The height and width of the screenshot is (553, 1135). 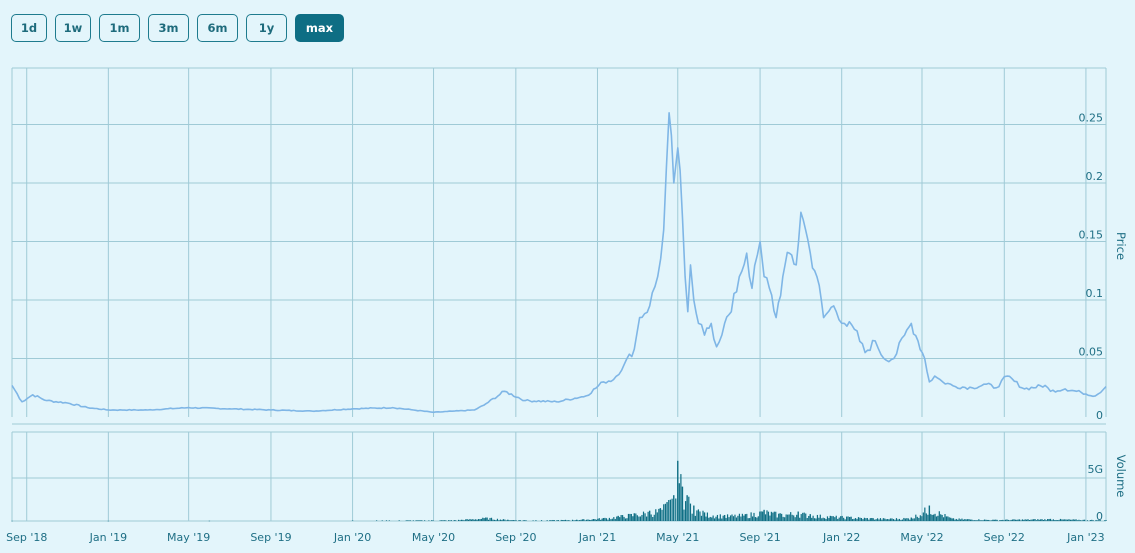 What do you see at coordinates (1004, 537) in the screenshot?
I see `x-tick-label: Sep '22` at bounding box center [1004, 537].